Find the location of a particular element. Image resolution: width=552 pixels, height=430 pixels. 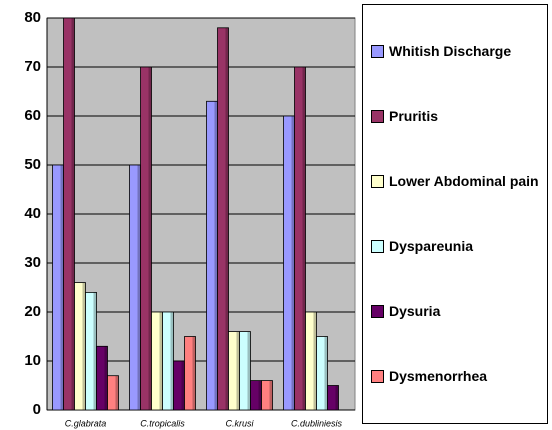

legend-item: Dysmenorrhea is located at coordinates (459, 376).